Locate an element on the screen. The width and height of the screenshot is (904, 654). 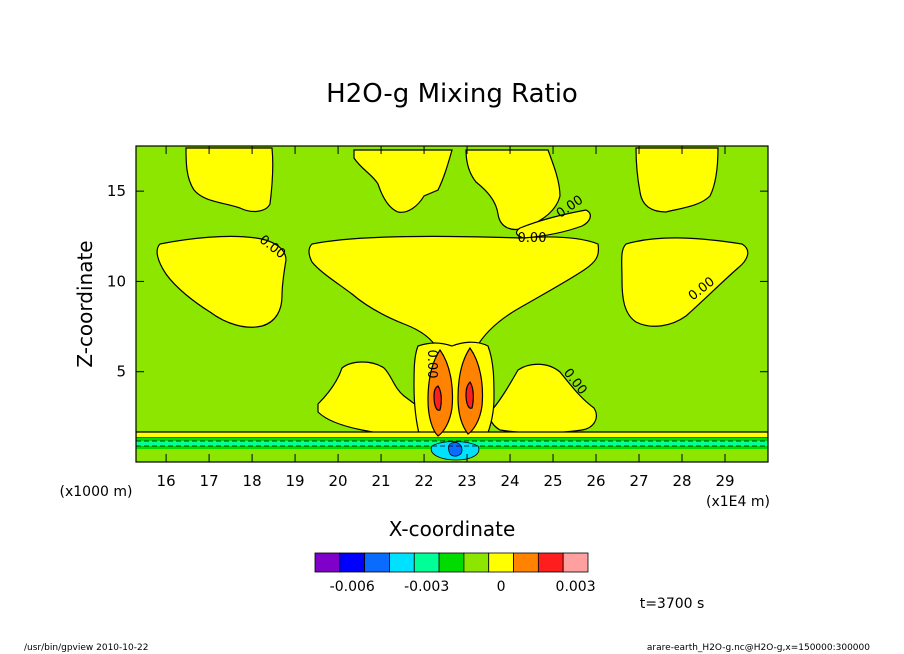
x-tick-label: 20 is located at coordinates (338, 481).